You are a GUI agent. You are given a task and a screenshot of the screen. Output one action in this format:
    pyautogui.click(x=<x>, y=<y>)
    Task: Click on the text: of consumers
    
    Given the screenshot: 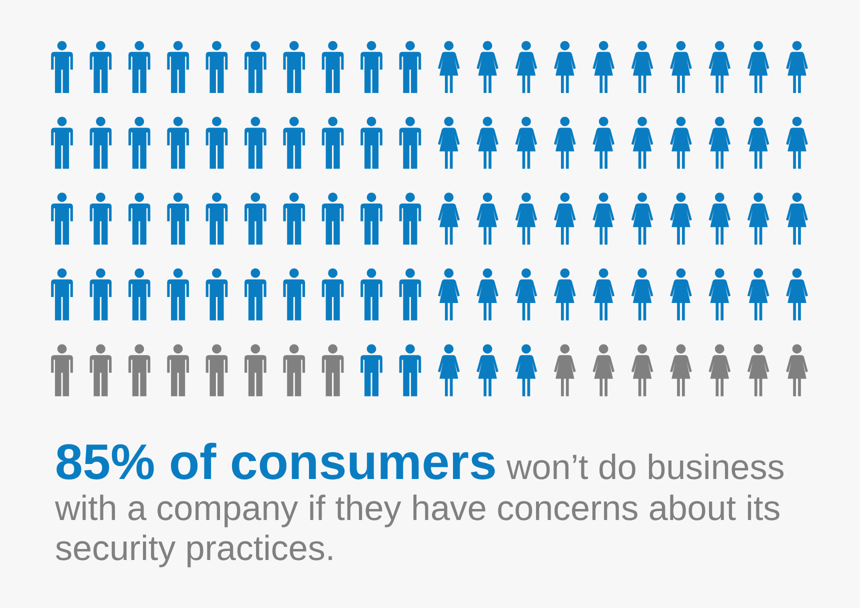 What is the action you would take?
    pyautogui.click(x=332, y=462)
    